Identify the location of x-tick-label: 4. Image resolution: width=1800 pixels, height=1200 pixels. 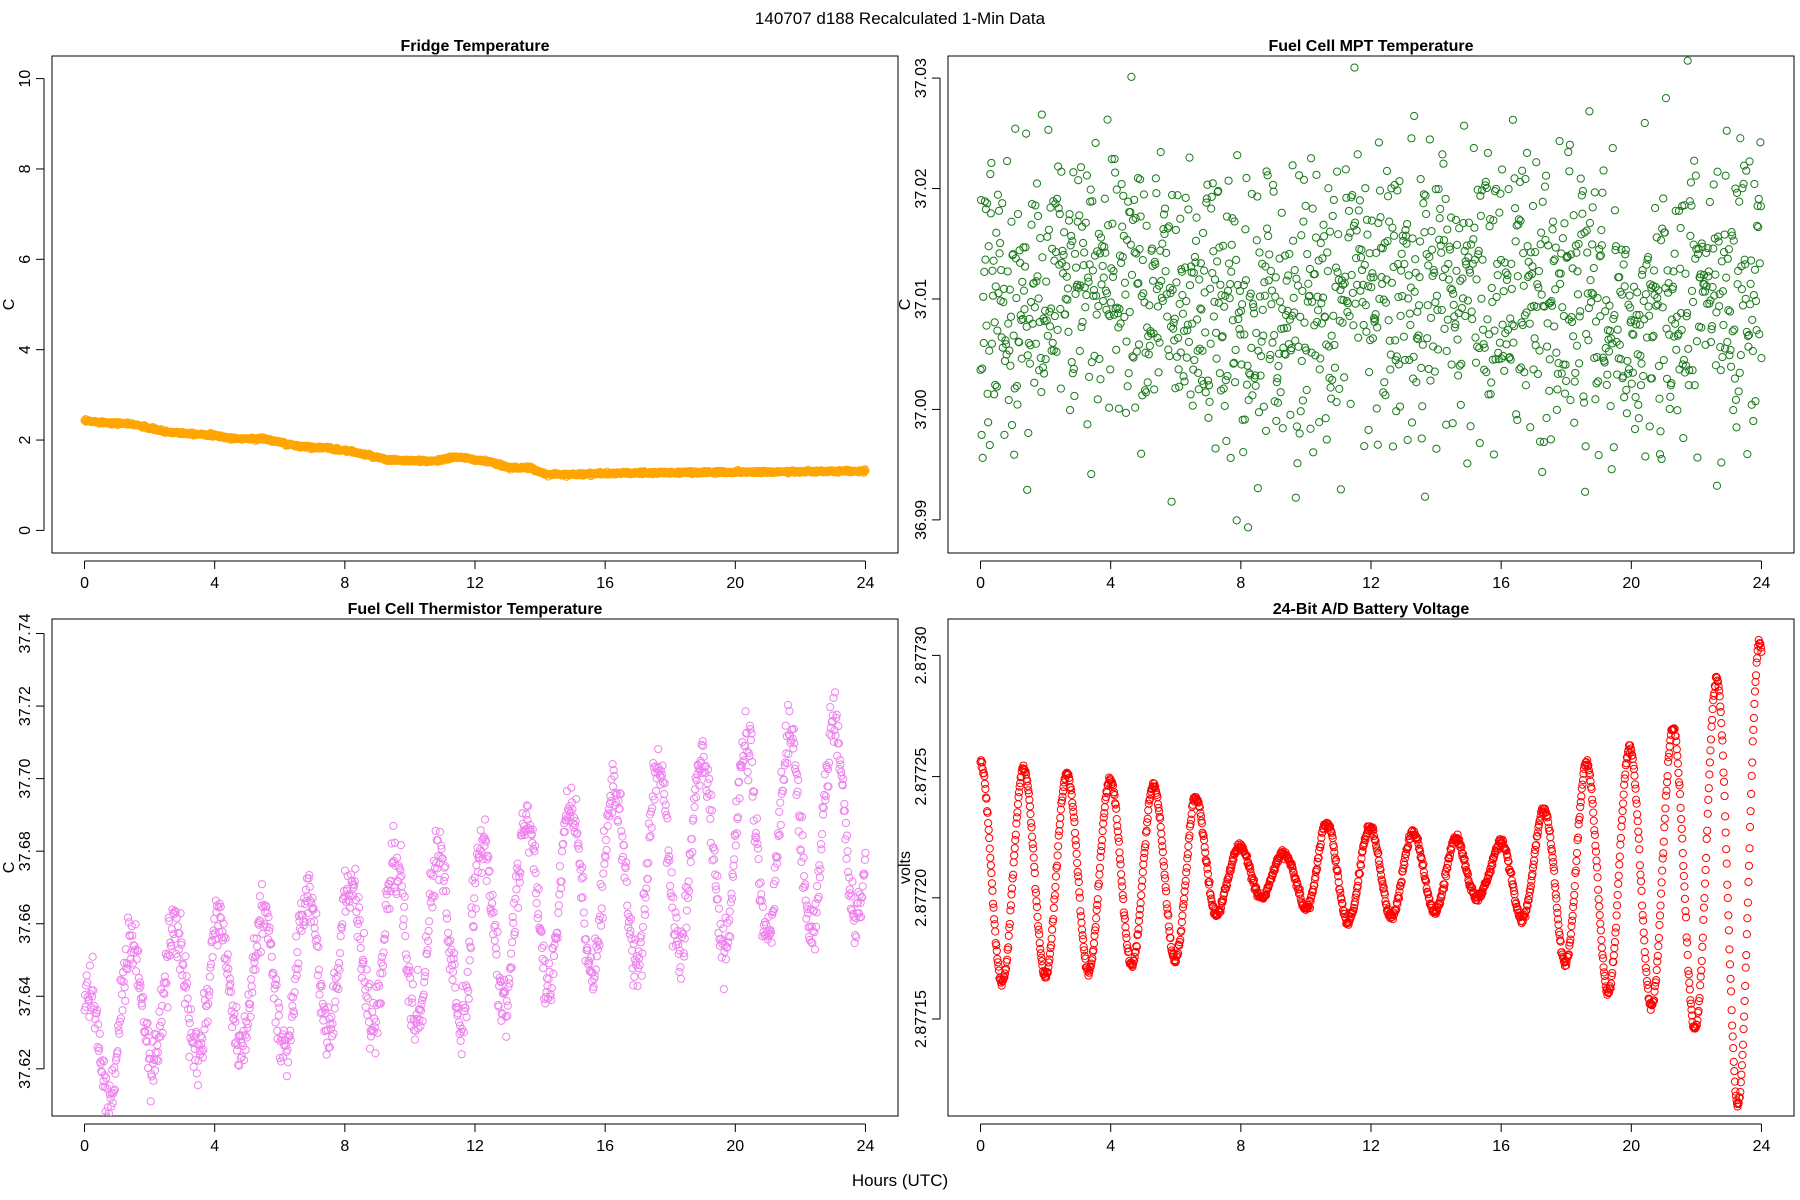
(1110, 1146).